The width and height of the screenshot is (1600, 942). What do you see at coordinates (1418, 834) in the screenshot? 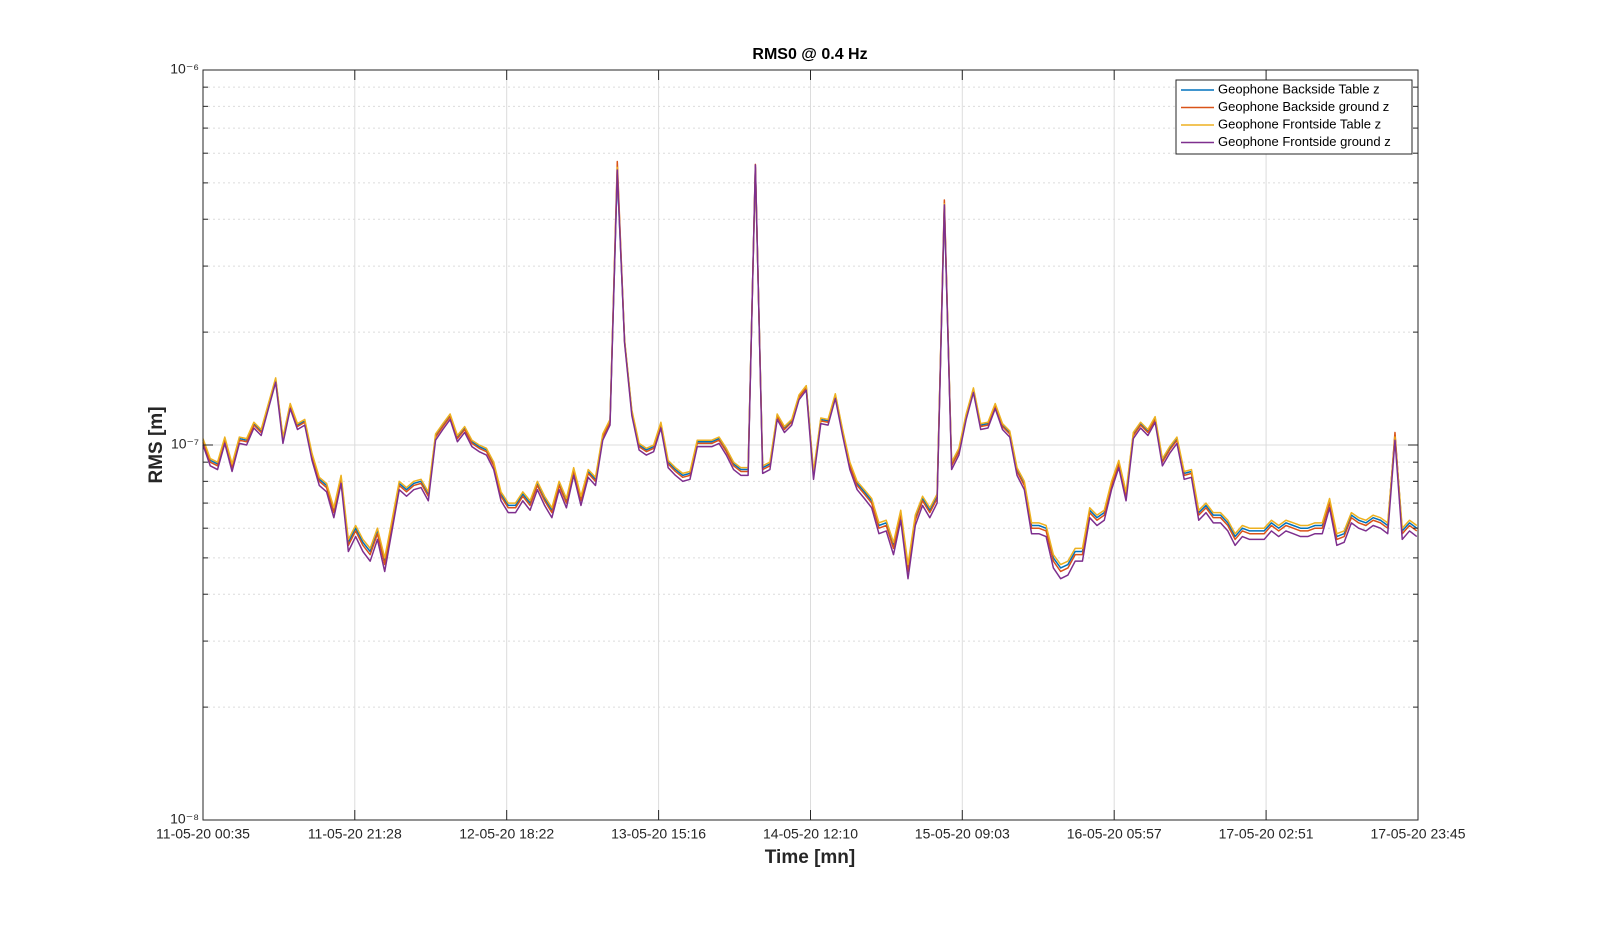
I see `x-tick-label: 17-05-20 23:45` at bounding box center [1418, 834].